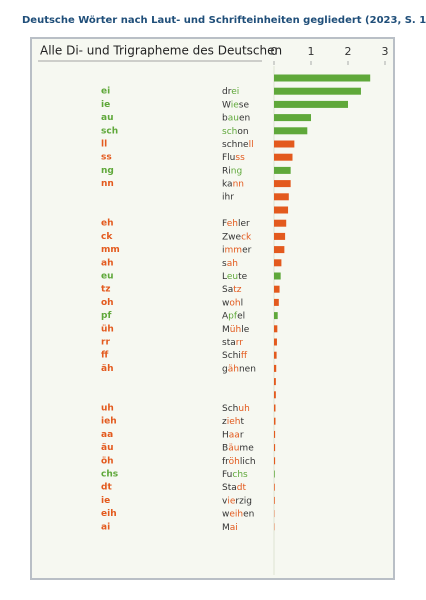 The width and height of the screenshot is (426, 600). I want to click on word-part: tz, so click(237, 290).